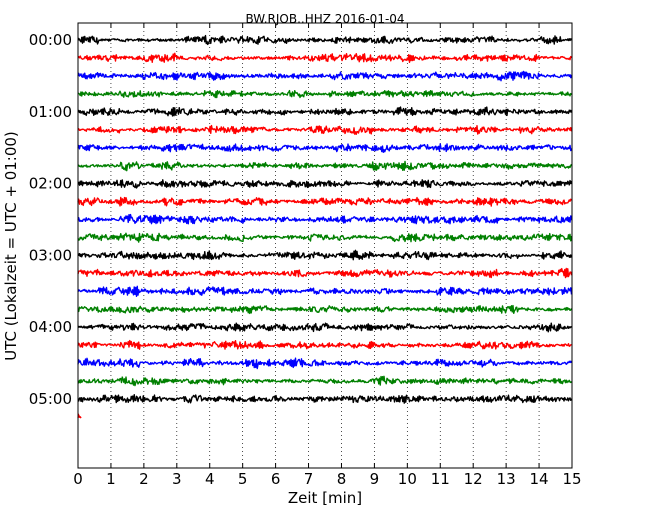  What do you see at coordinates (325, 498) in the screenshot?
I see `x-axis-label: Zeit [min]` at bounding box center [325, 498].